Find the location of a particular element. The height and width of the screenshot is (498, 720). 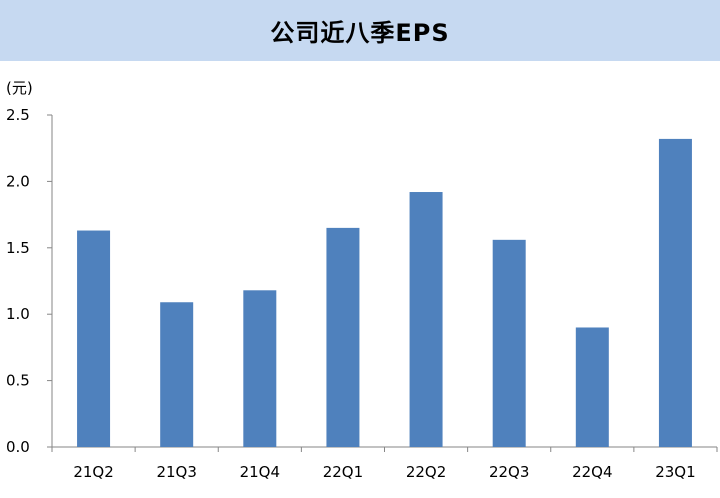

x-tick-label: 22Q3 is located at coordinates (509, 472).